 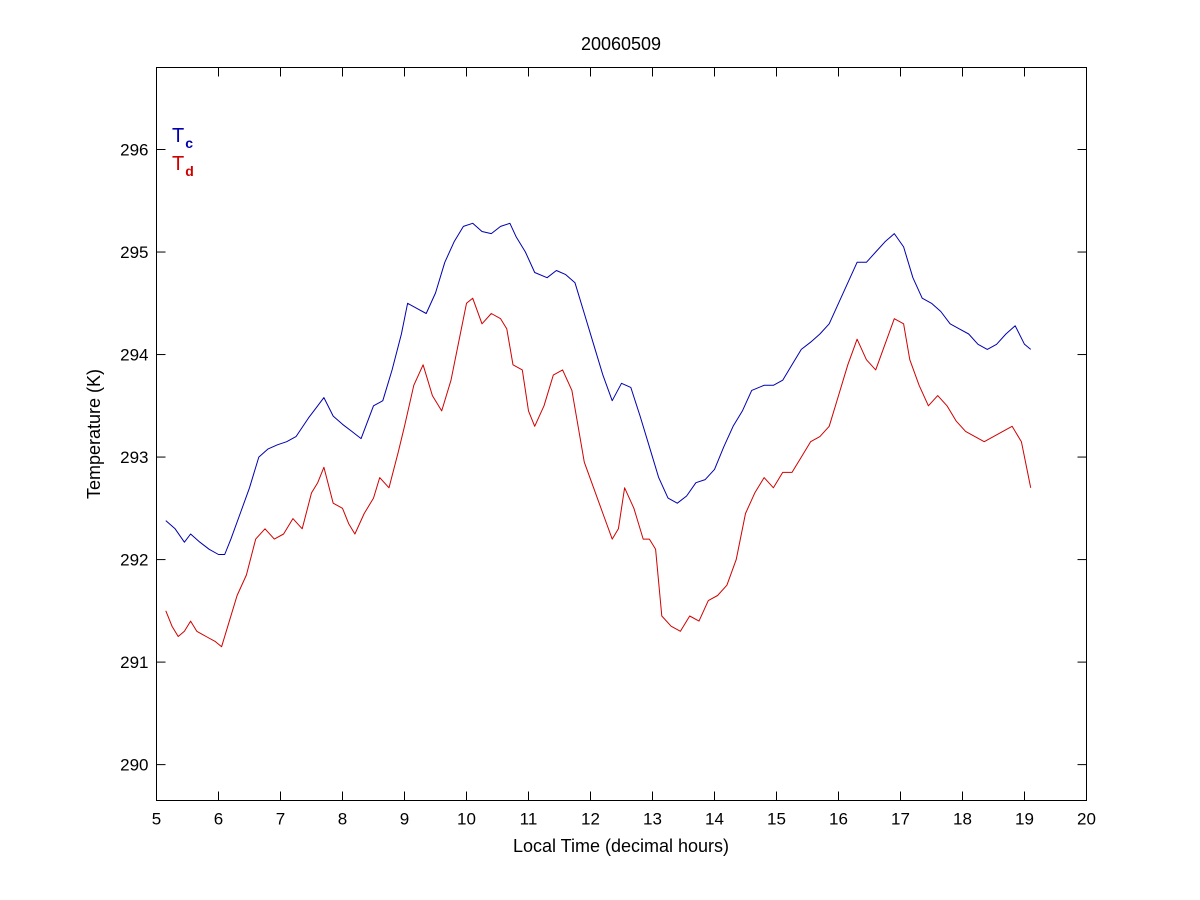 I want to click on chart-title: 20060509, so click(x=621, y=44).